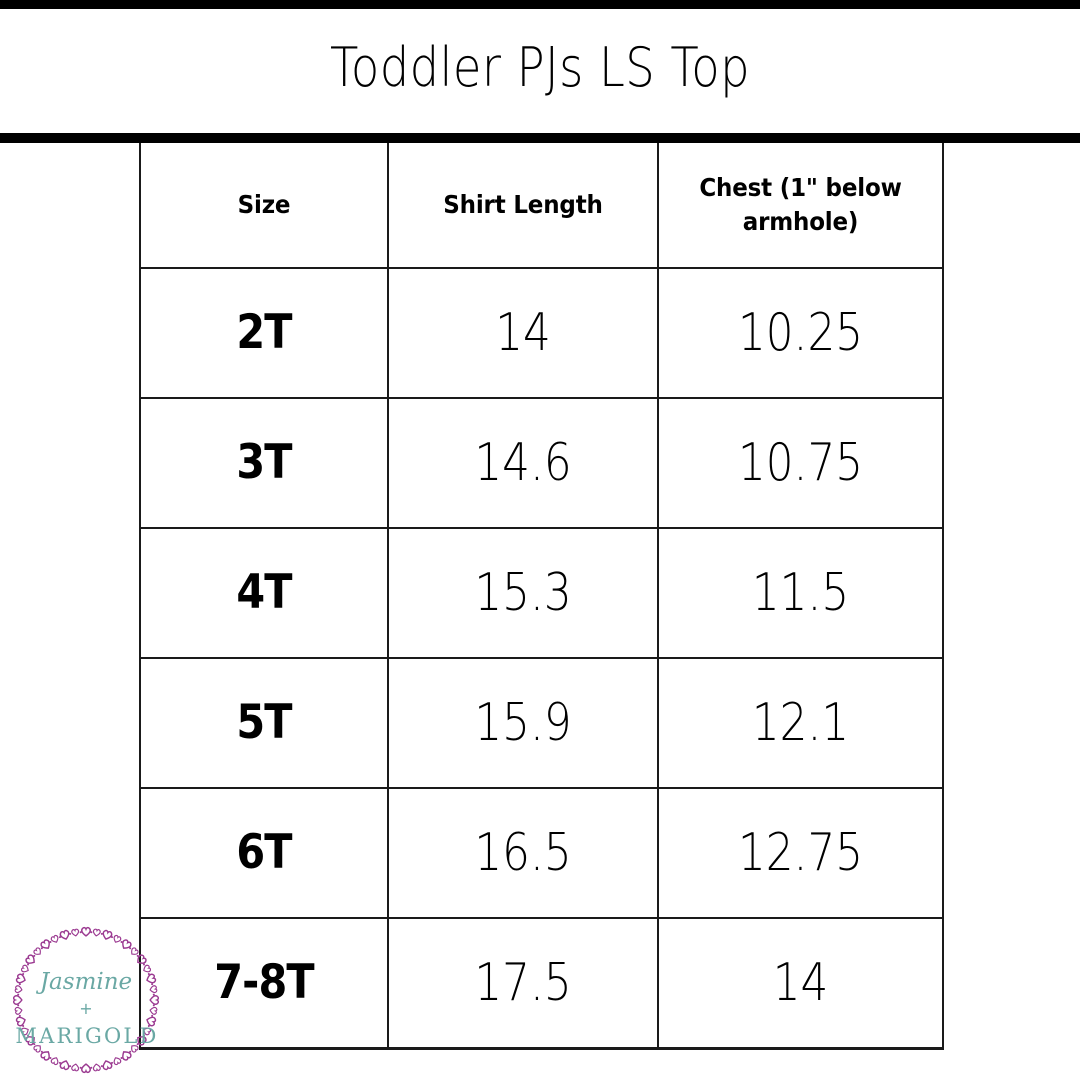 The width and height of the screenshot is (1080, 1080). I want to click on cell-shirt-length-value: 16.5, so click(523, 853).